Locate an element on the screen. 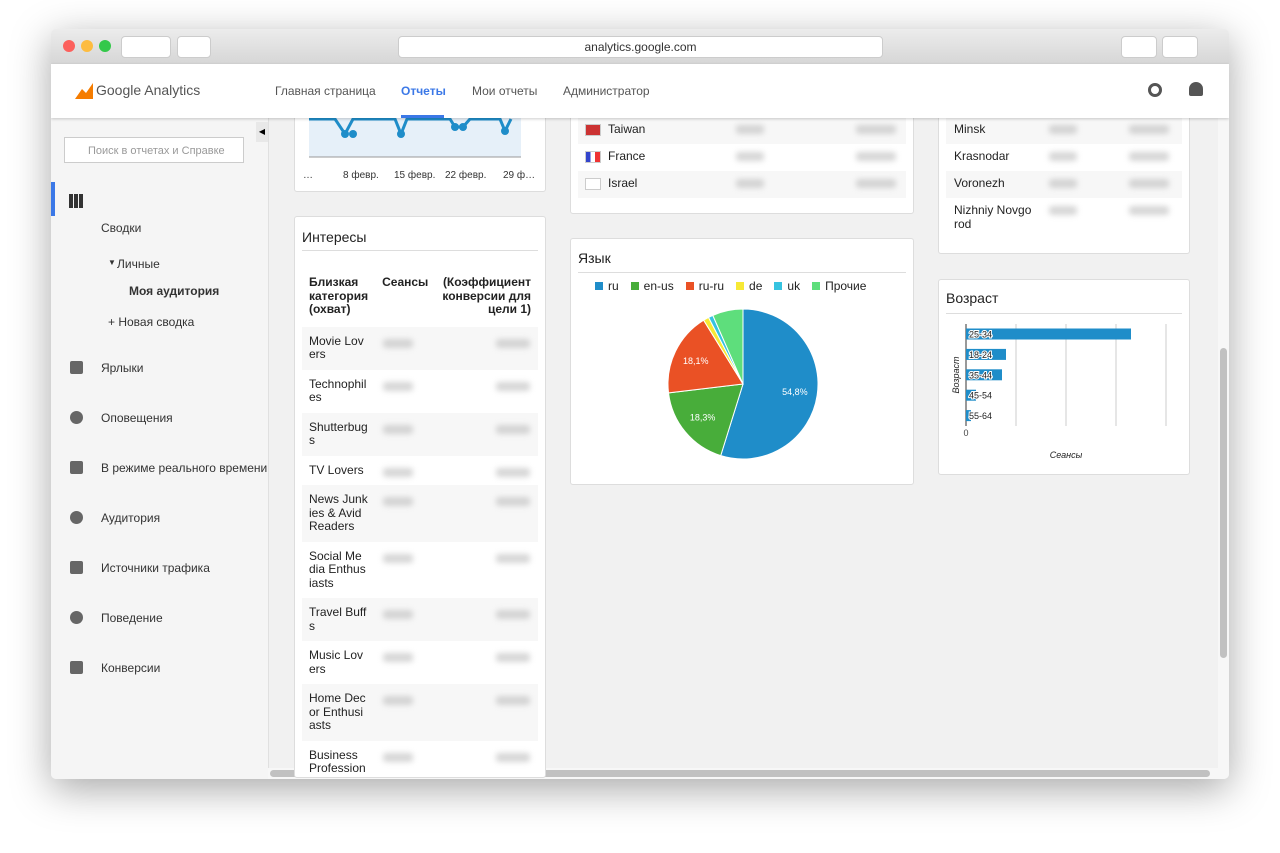  category: Technophiles is located at coordinates (338, 390).